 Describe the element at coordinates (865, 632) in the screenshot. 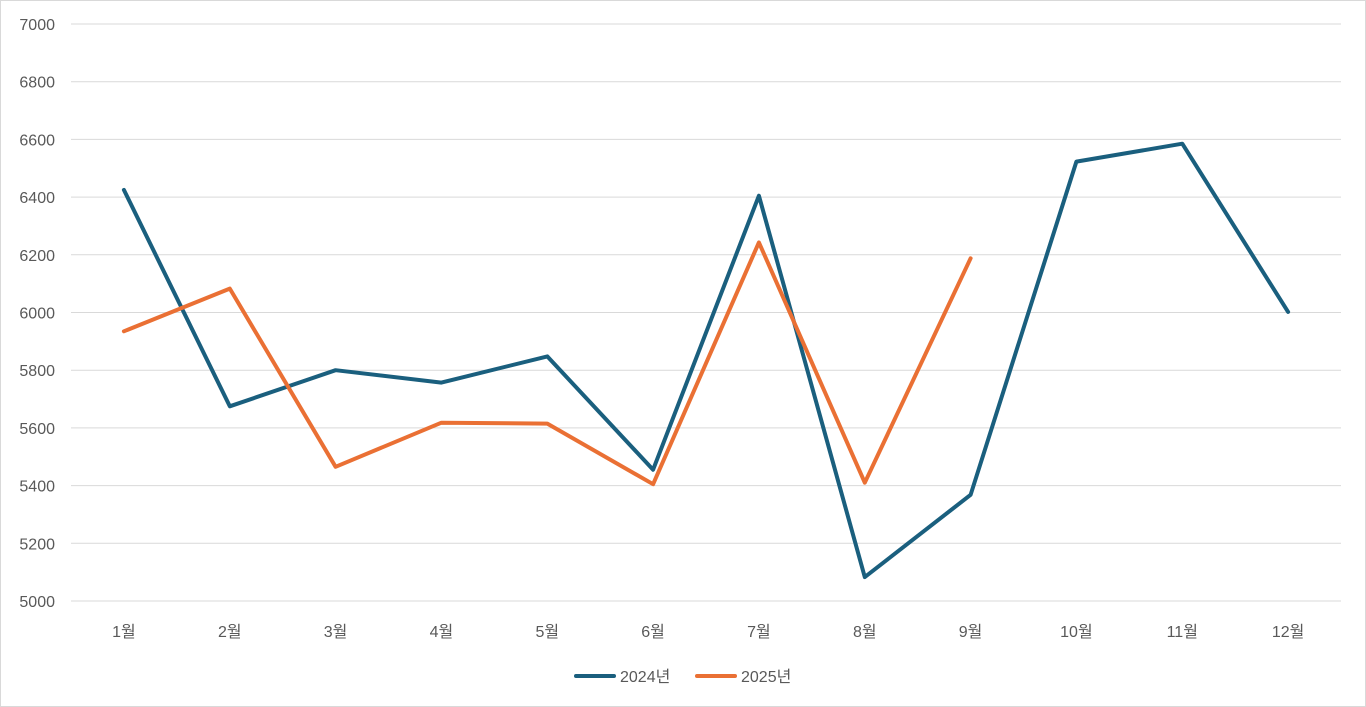

I see `x-tick-label: 8월` at that location.